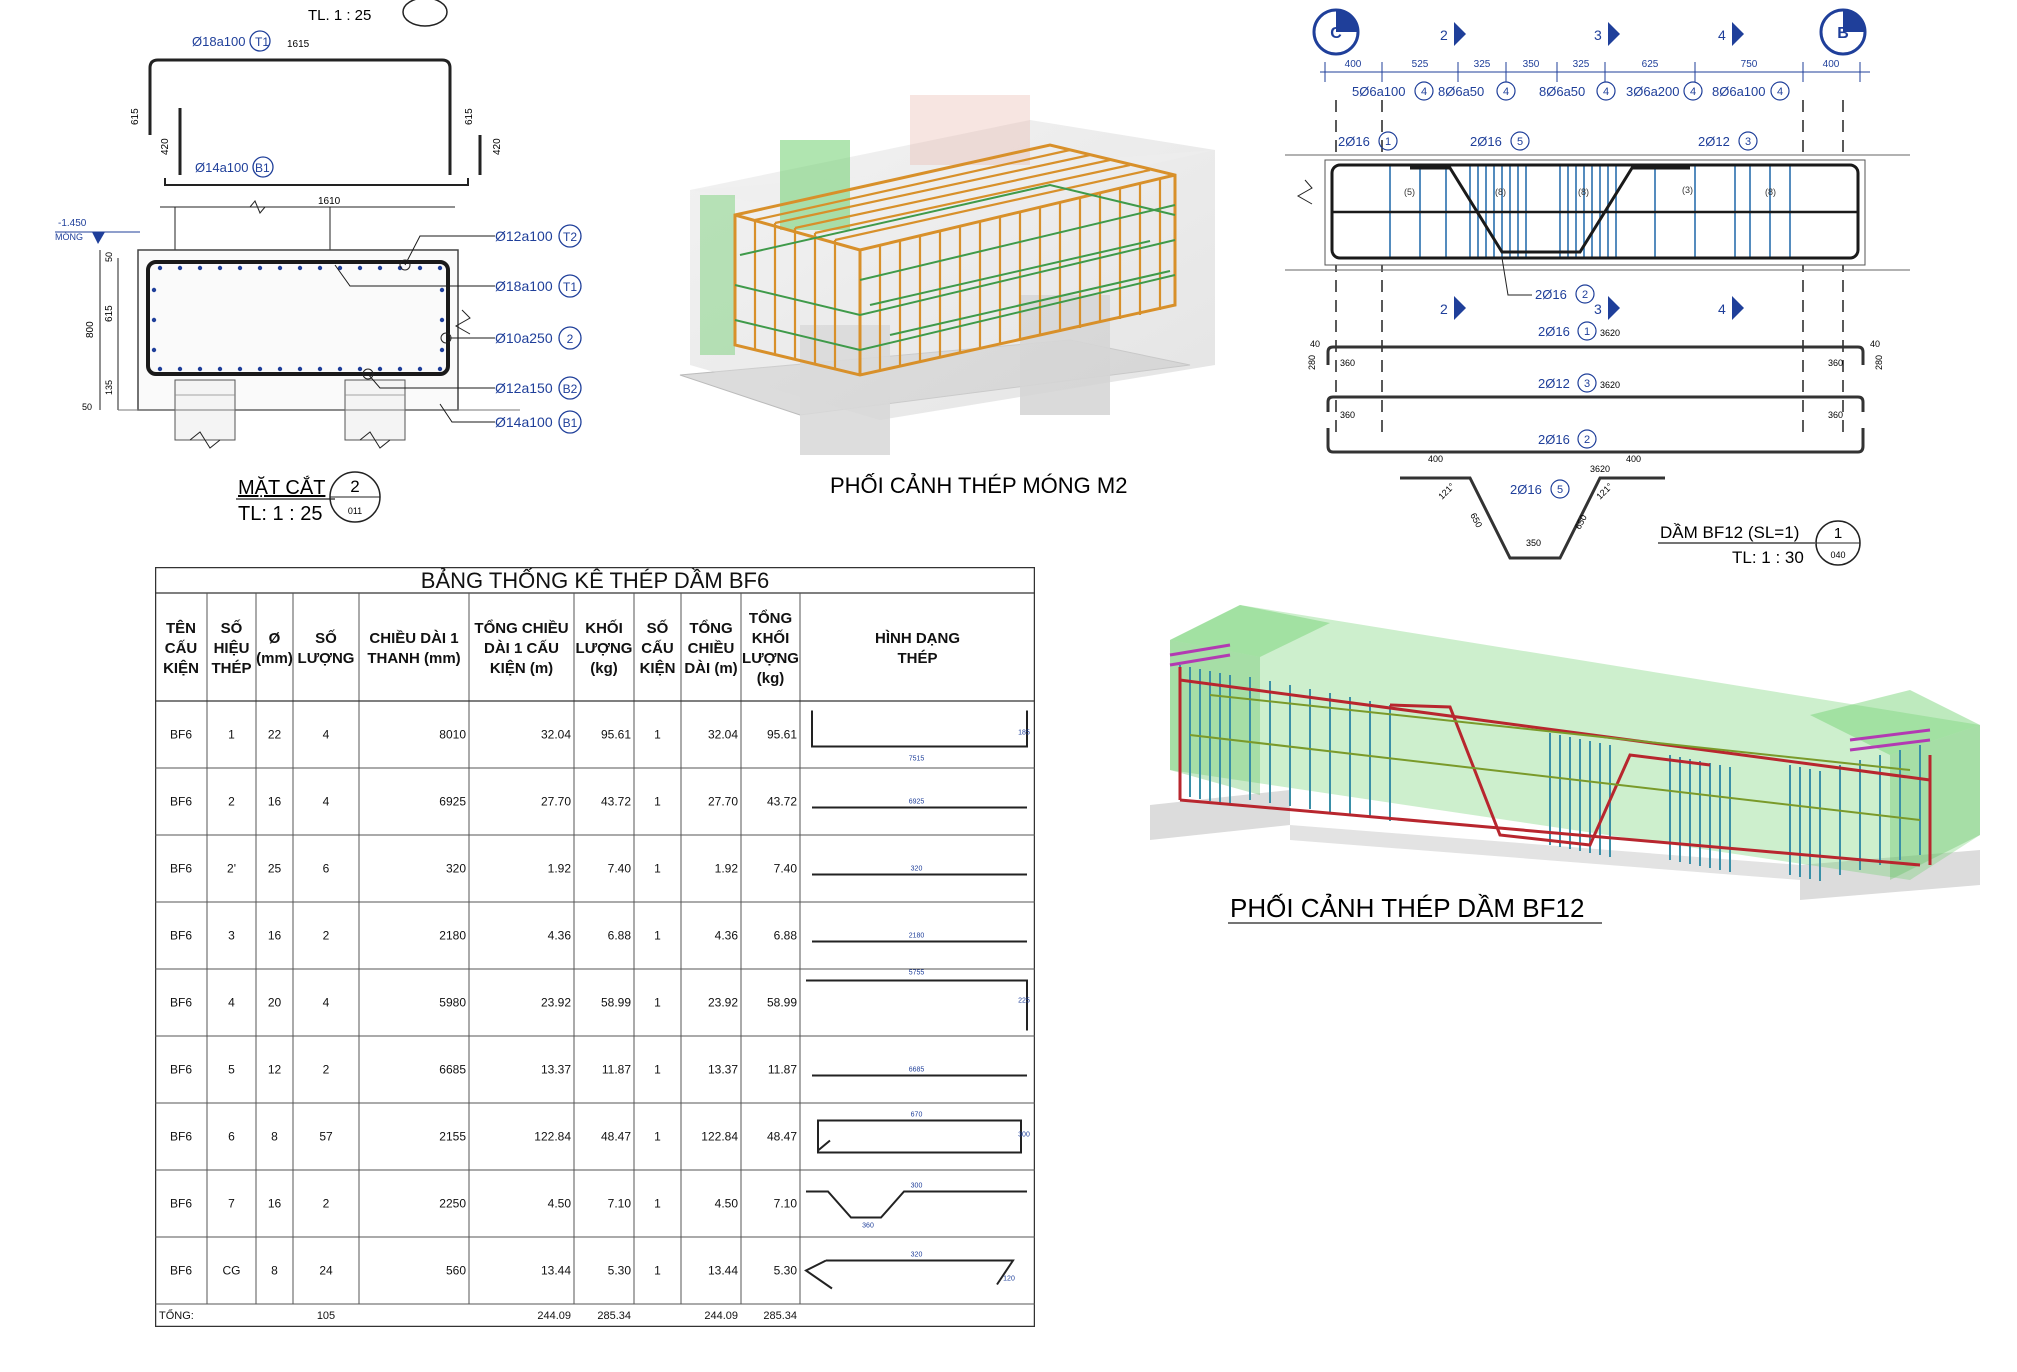 The width and height of the screenshot is (2017, 1372). I want to click on row-1-cell-6: 43.72, so click(616, 802).